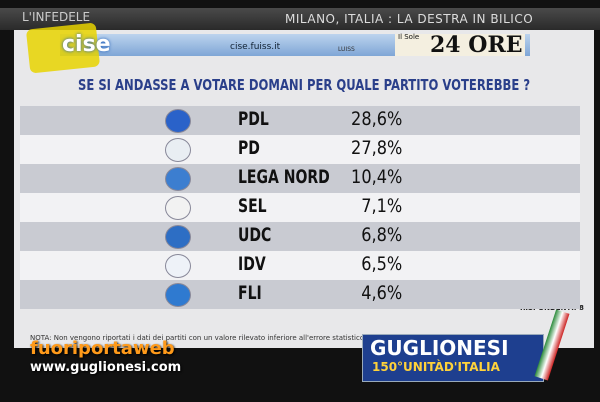 The image size is (600, 402). What do you see at coordinates (252, 264) in the screenshot?
I see `party-name: IDV` at bounding box center [252, 264].